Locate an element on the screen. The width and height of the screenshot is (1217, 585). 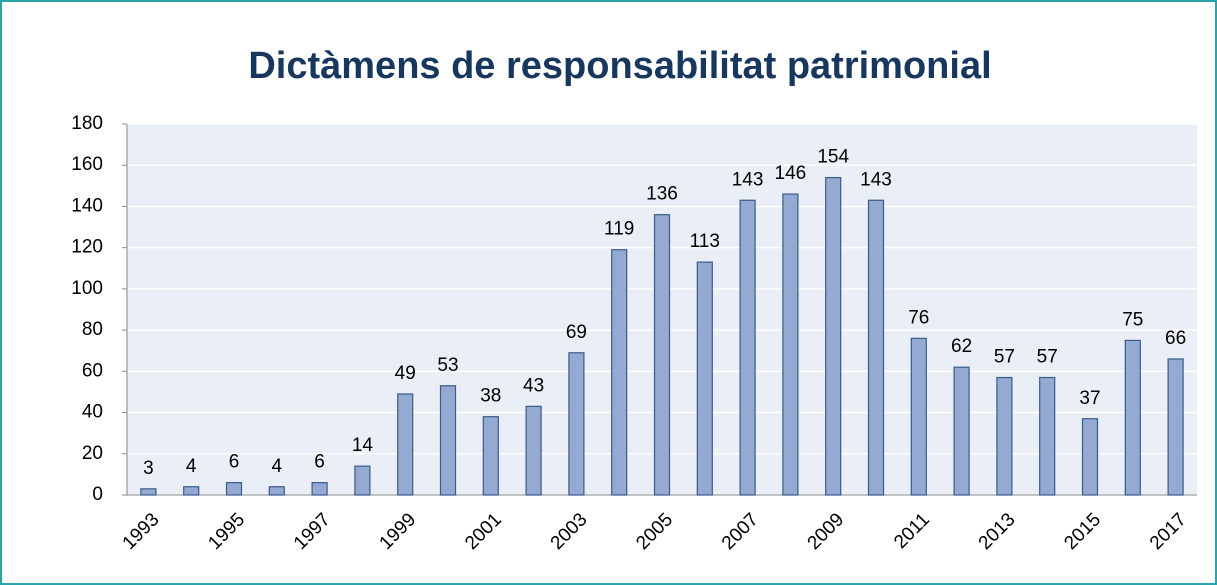
y-tick-label: 180 is located at coordinates (87, 123).